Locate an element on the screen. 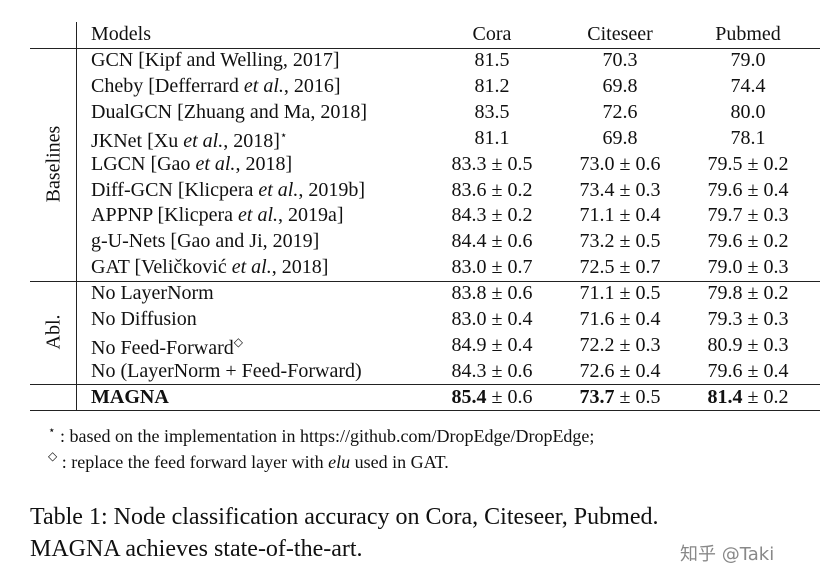 Image resolution: width=830 pixels, height=587 pixels. model-name: No Feed-Forward◇ is located at coordinates (167, 345).